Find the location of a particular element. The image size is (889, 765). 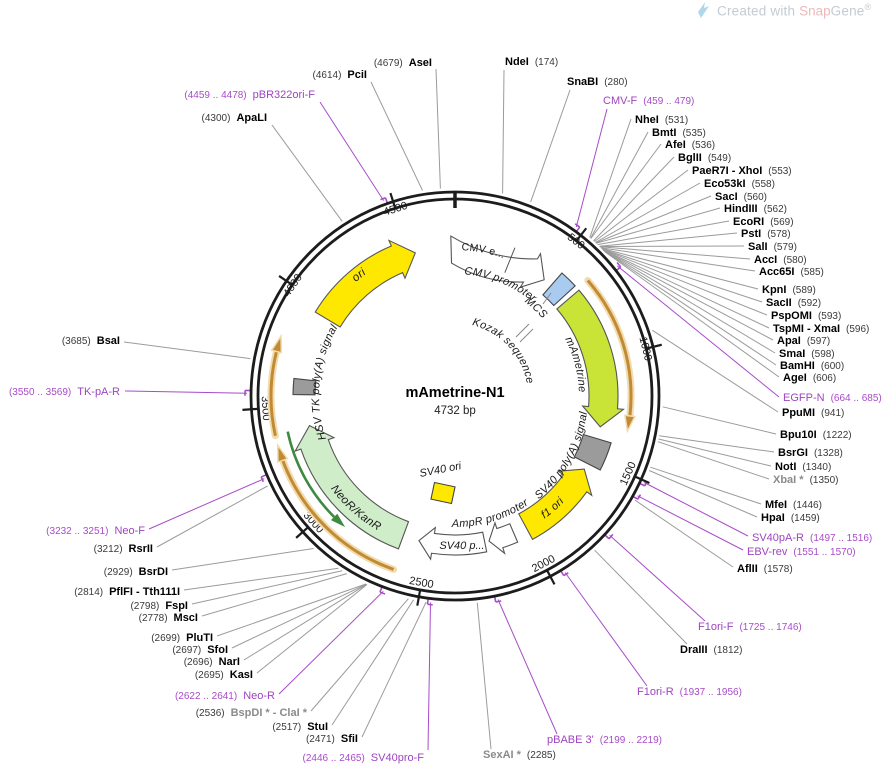

site-label-KpnI: KpnI (589) is located at coordinates (789, 290).